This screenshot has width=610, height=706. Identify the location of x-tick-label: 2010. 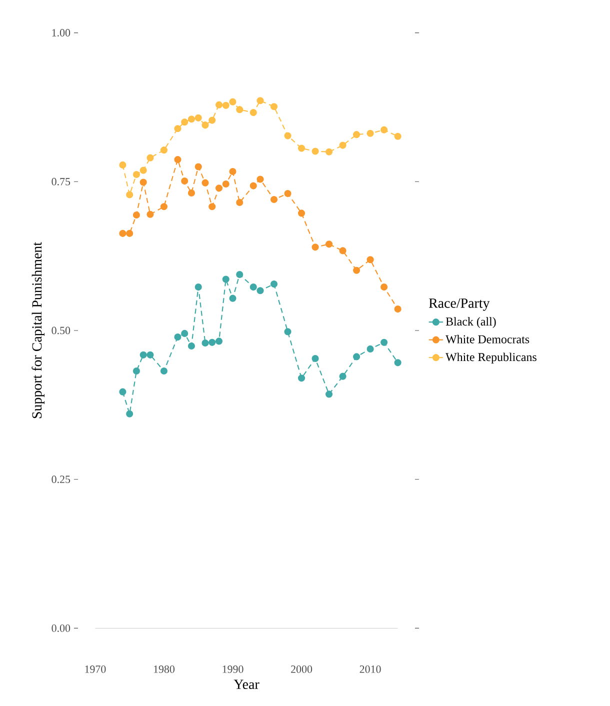
(370, 669).